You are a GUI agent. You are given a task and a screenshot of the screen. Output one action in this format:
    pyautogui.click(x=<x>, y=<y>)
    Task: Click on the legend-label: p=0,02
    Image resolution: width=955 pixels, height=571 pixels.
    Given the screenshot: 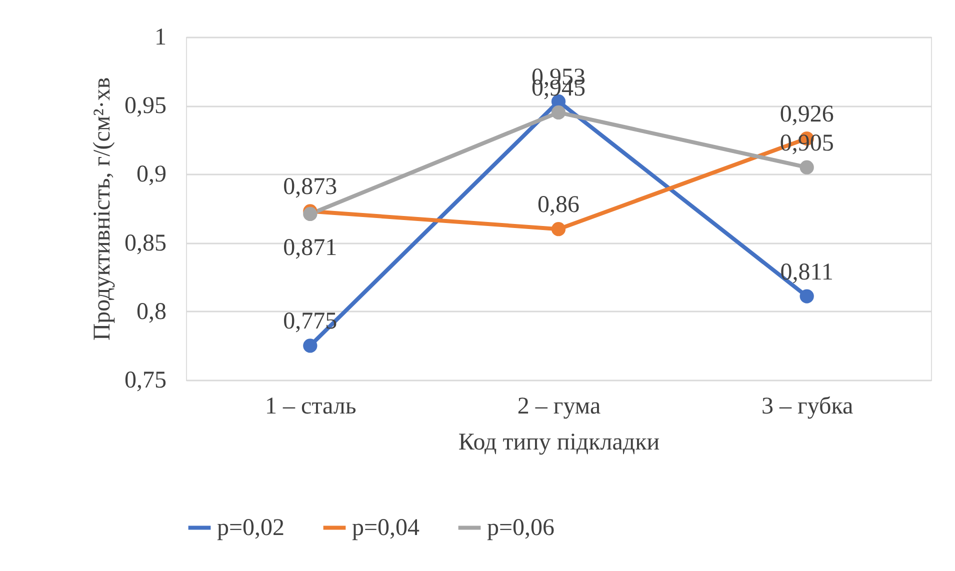 What is the action you would take?
    pyautogui.click(x=251, y=527)
    